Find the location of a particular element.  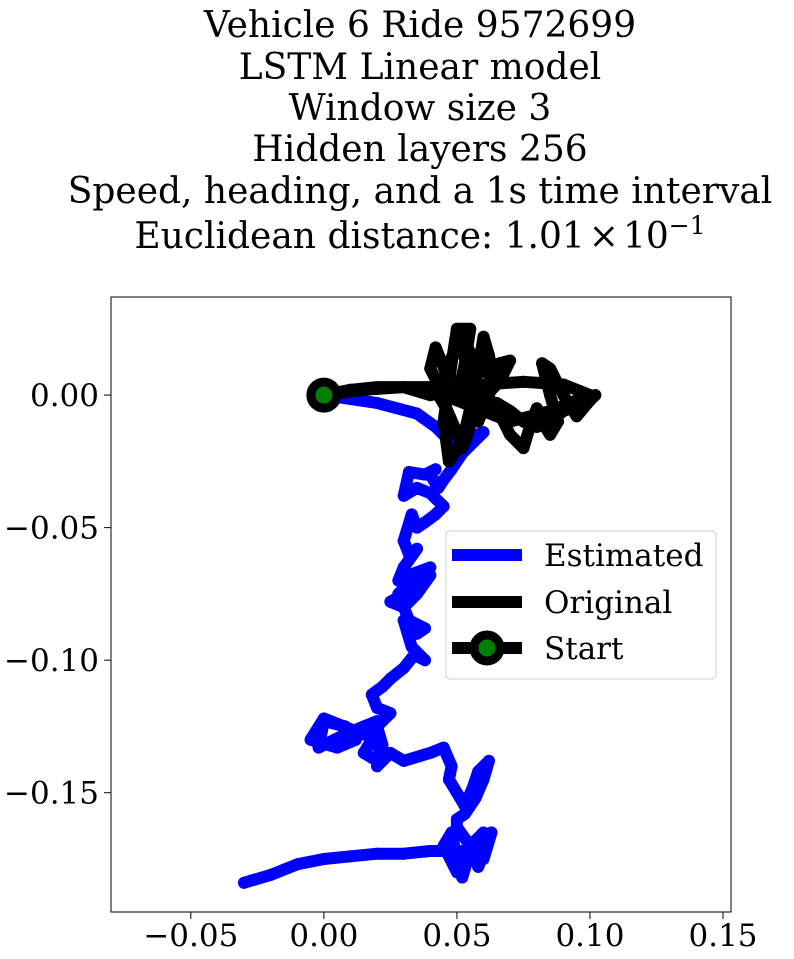

distance-base: 10 is located at coordinates (646, 236).